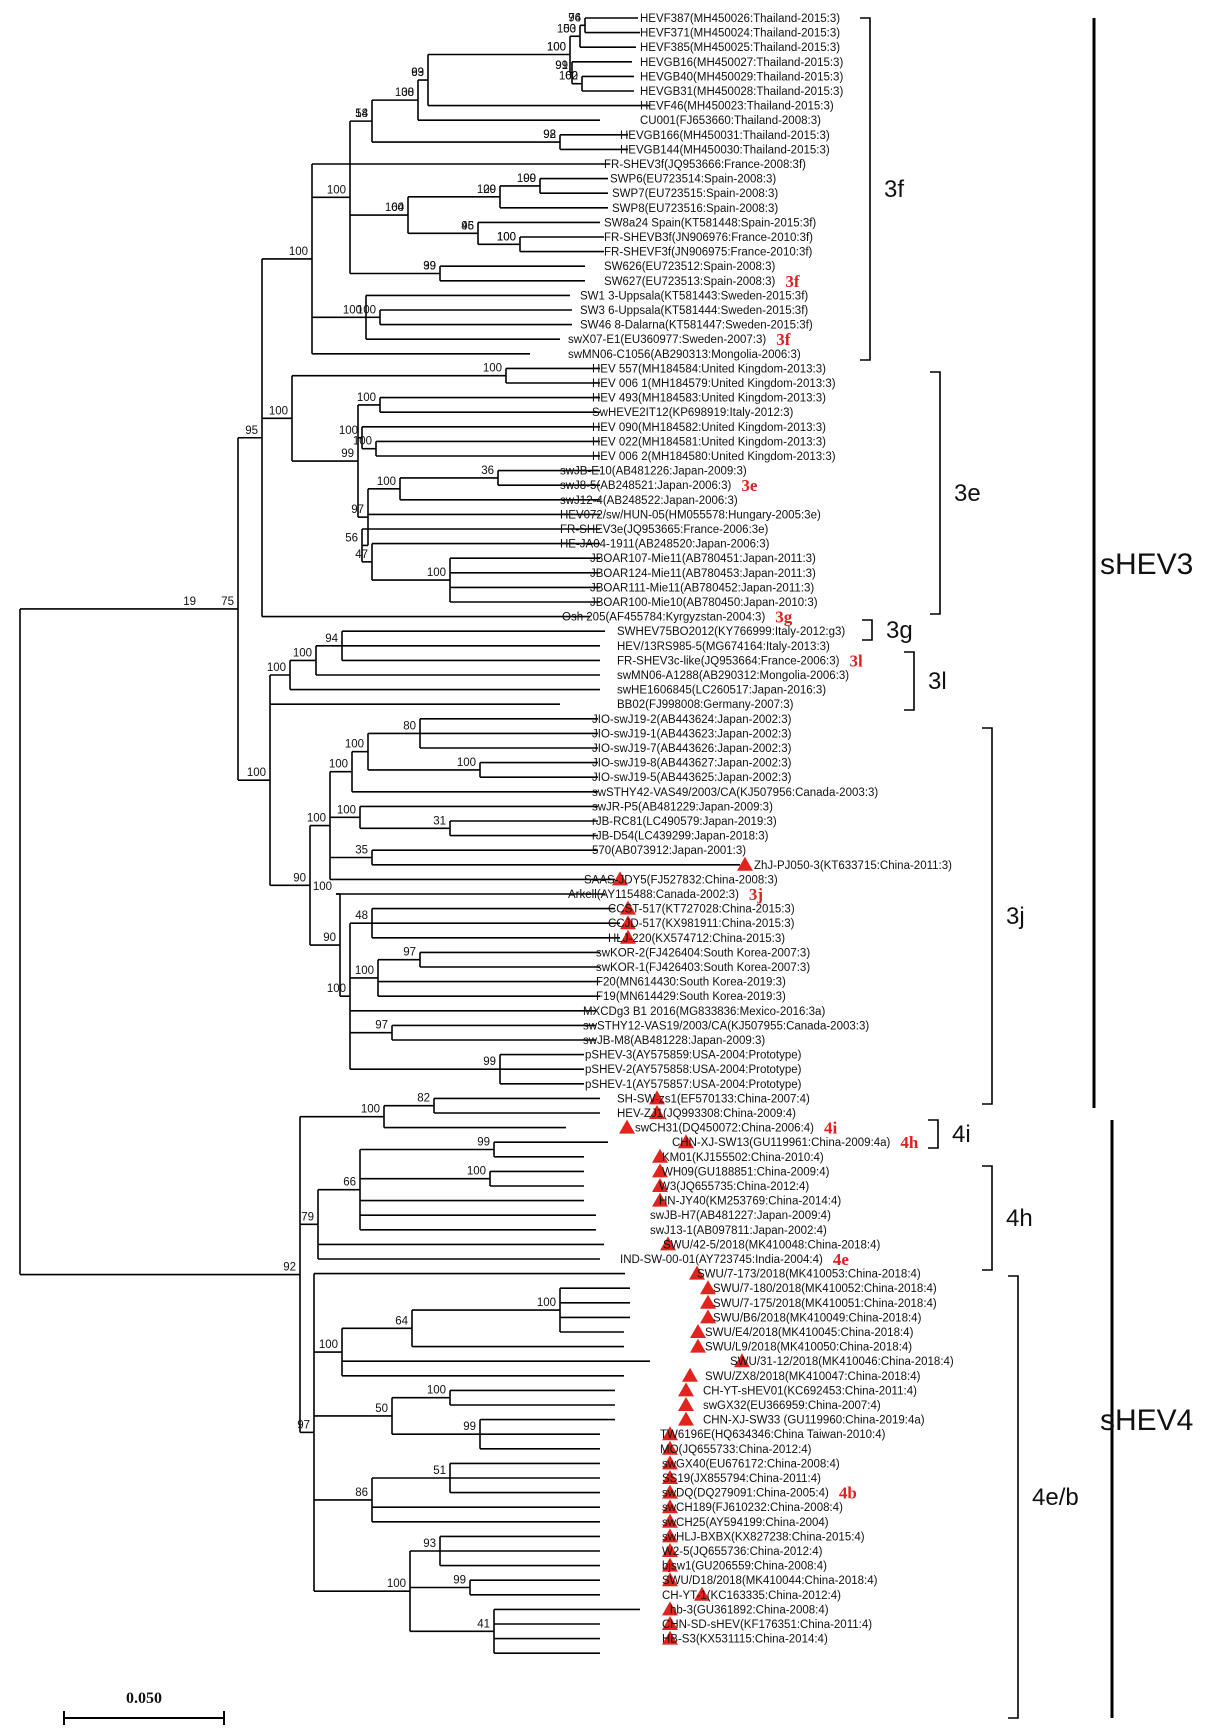 Image resolution: width=1222 pixels, height=1734 pixels. I want to click on tip-label: MO(JQ655733:China-2012:4), so click(736, 1450).